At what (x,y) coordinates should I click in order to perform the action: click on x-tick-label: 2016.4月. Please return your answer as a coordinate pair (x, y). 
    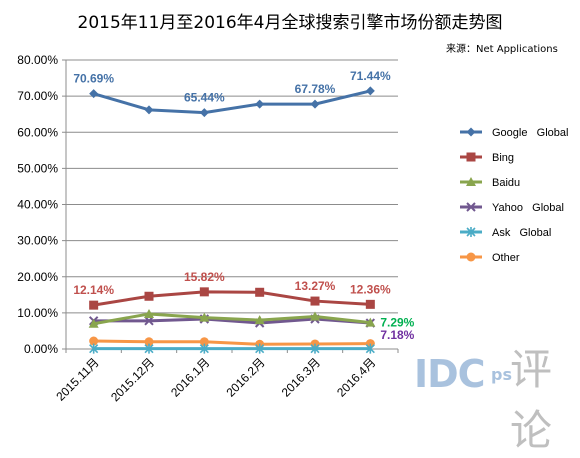
    Looking at the image, I should click on (356, 377).